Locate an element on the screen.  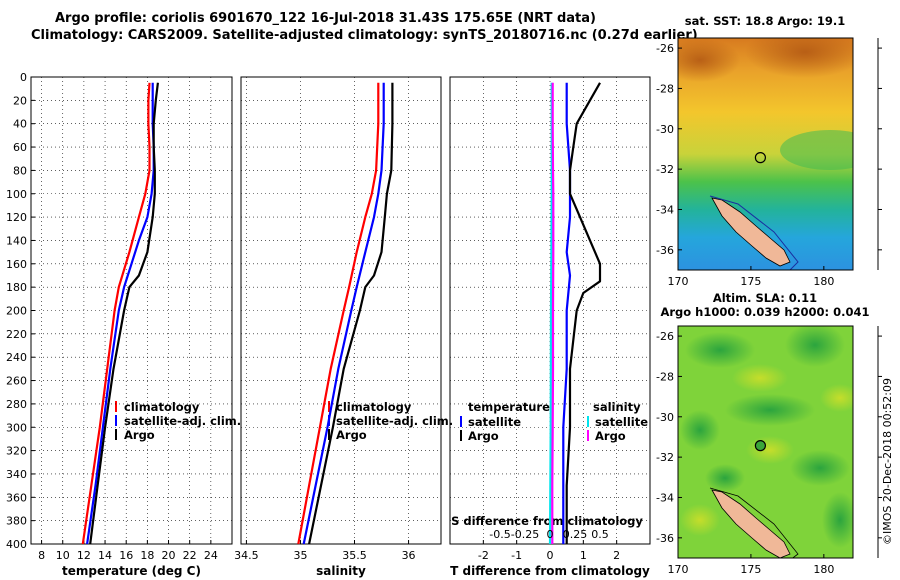
top-tick-label: 0.5 is located at coordinates (600, 534).